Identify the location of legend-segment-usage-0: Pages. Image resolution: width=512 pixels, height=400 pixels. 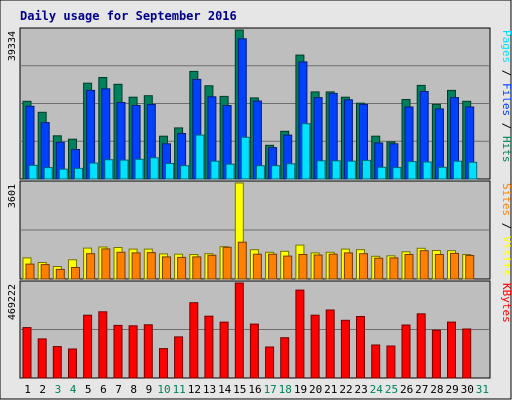
(506, 46).